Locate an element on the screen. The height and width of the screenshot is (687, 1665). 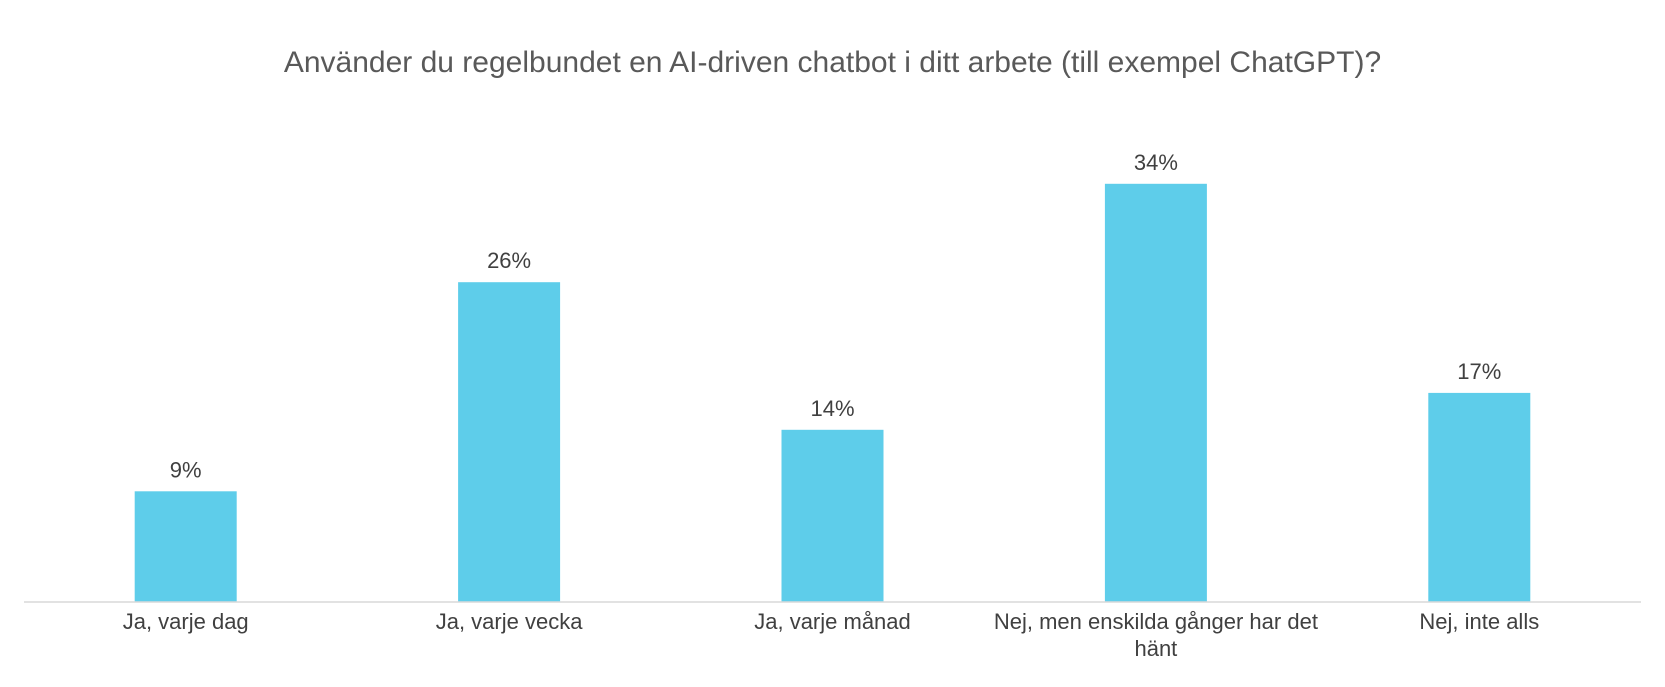
data-label-4: 34% is located at coordinates (1156, 162).